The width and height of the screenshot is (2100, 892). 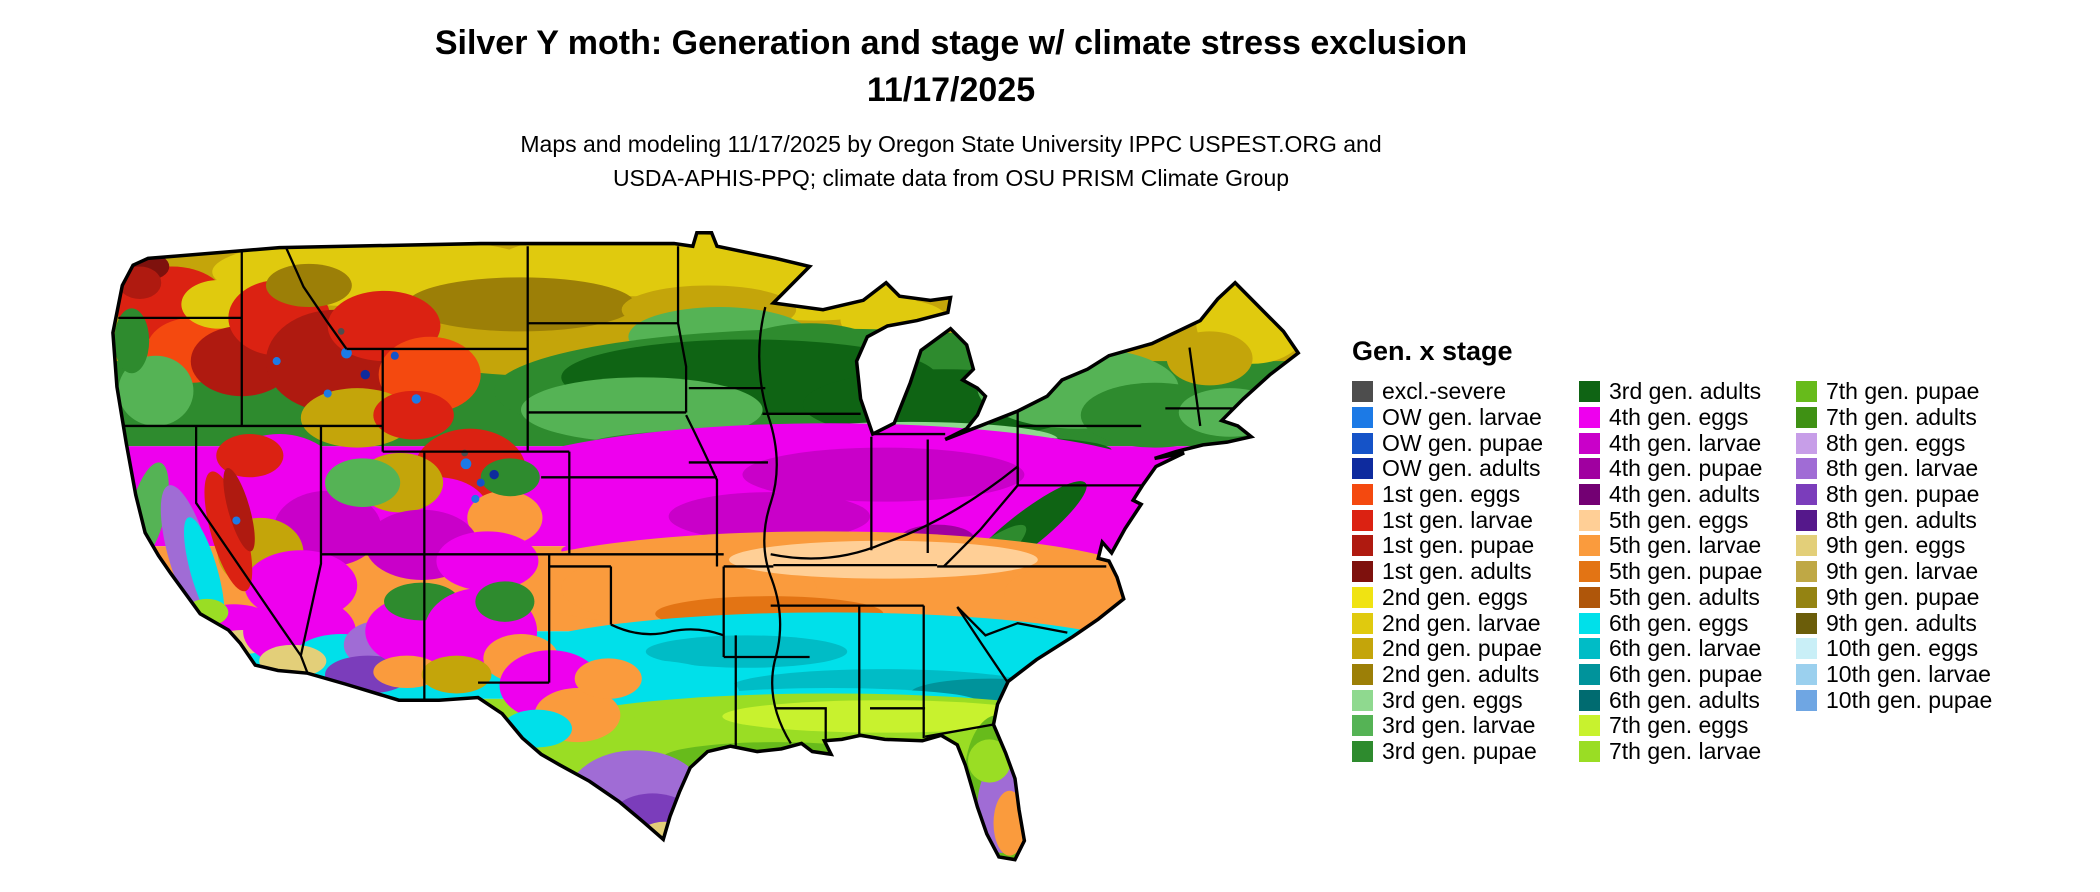 I want to click on legend-row: 10th gen. eggs, so click(x=1894, y=648).